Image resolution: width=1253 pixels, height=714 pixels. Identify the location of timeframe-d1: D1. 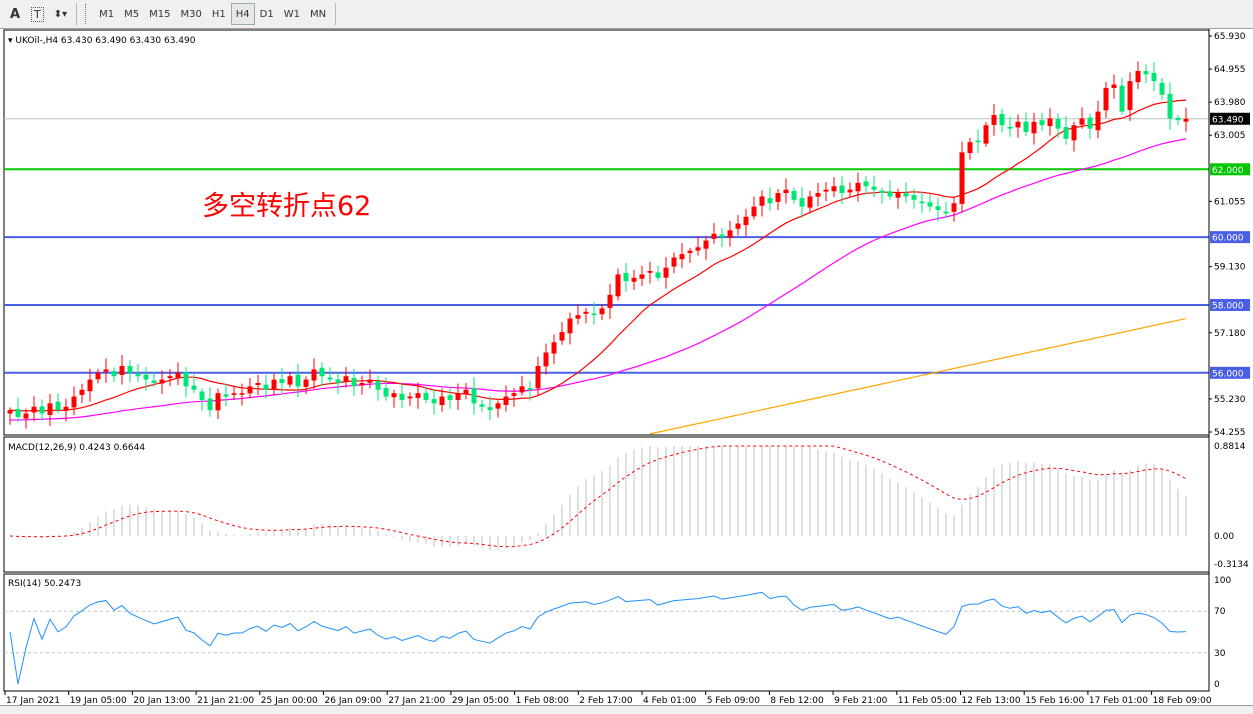
(266, 14).